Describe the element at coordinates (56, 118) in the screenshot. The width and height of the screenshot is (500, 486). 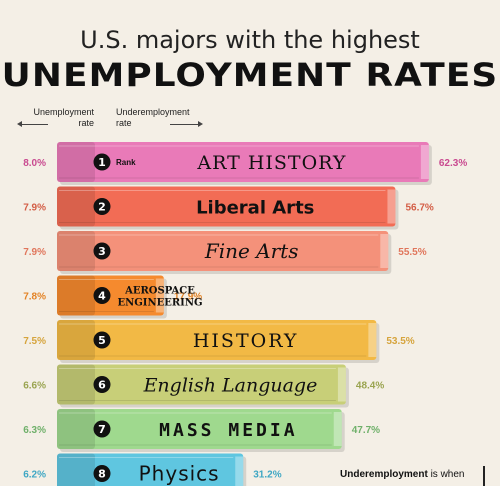
I see `unemployment-rate-header: Unemployment rate` at that location.